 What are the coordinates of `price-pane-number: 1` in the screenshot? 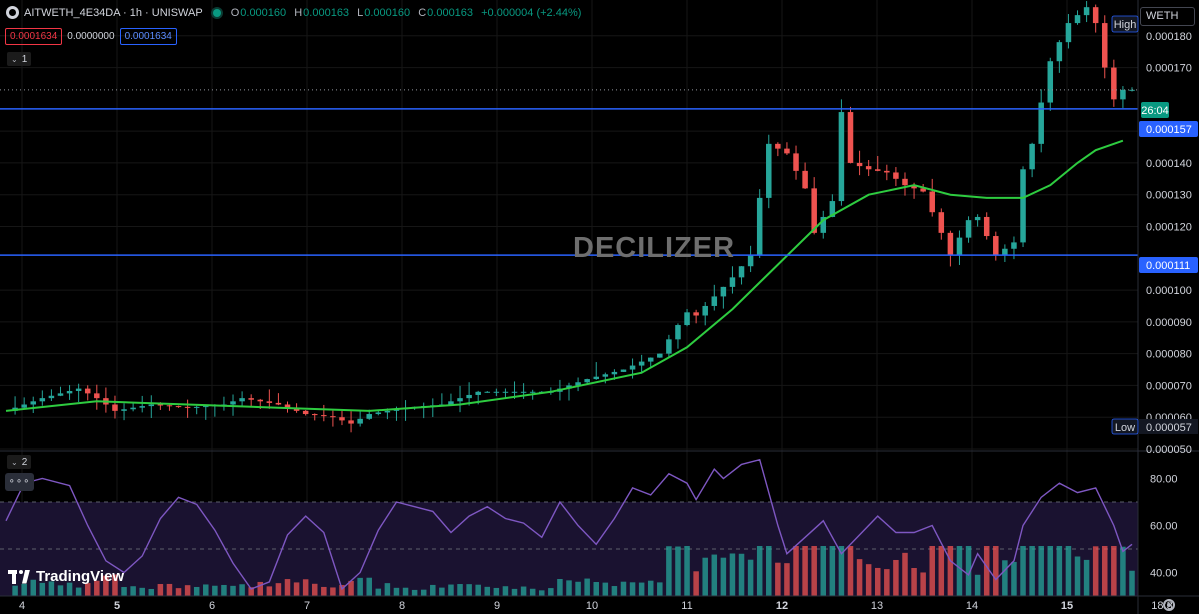 It's located at (24, 59).